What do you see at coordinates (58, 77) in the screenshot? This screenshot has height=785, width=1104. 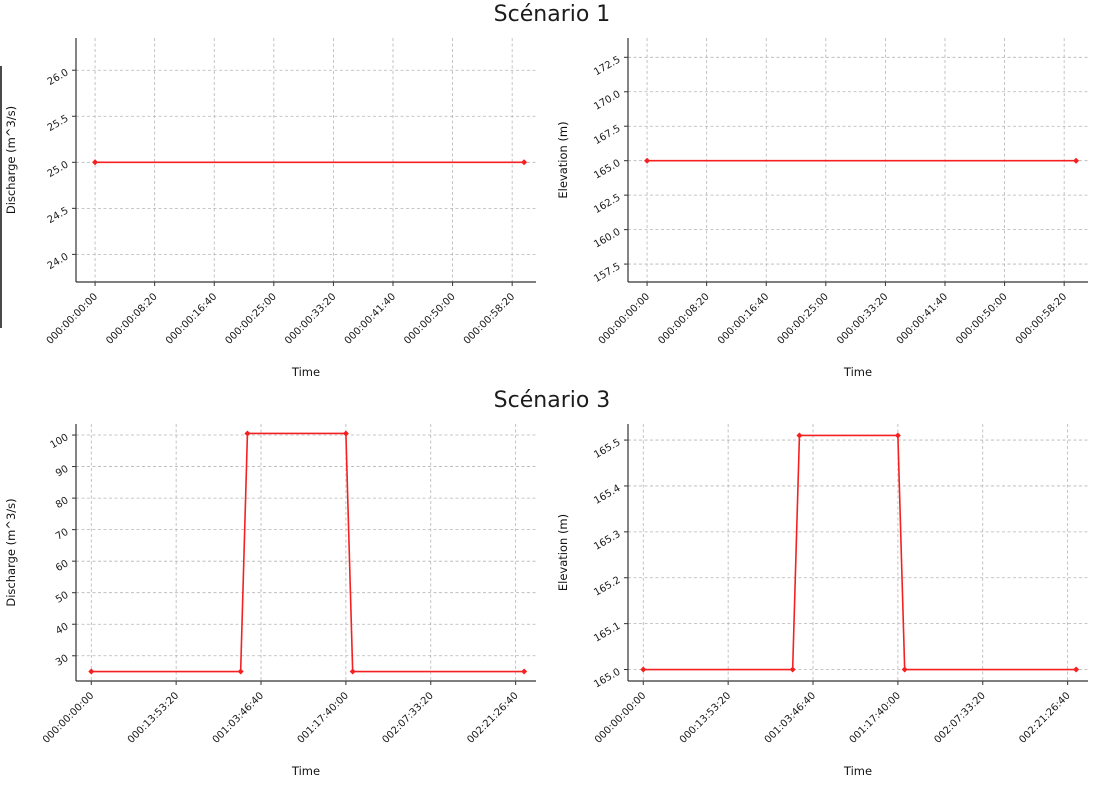 I see `svg-text: 26.0` at bounding box center [58, 77].